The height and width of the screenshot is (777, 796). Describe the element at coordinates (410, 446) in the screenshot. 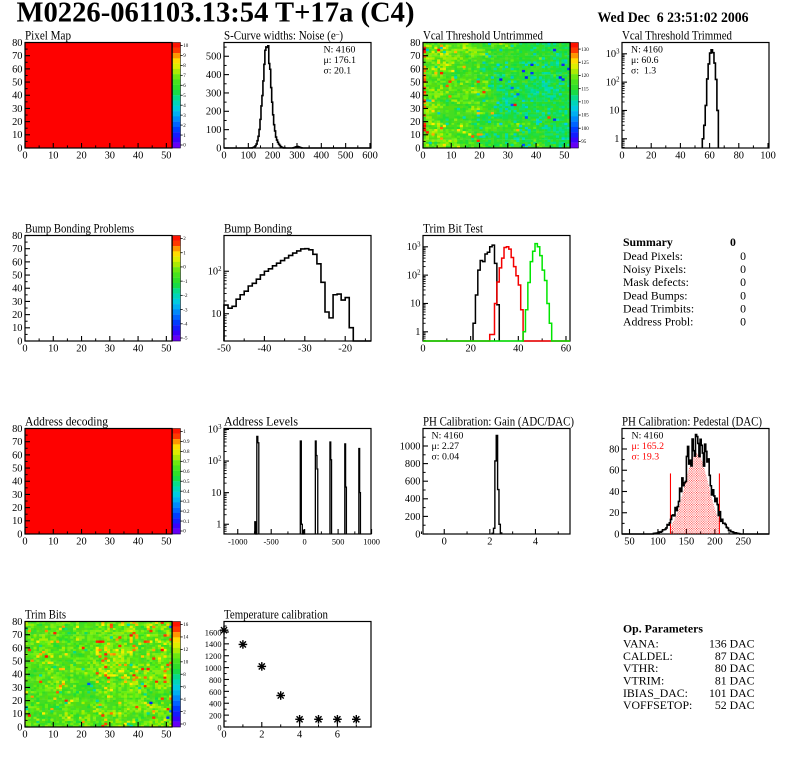

I see `svg-text: 1000` at that location.